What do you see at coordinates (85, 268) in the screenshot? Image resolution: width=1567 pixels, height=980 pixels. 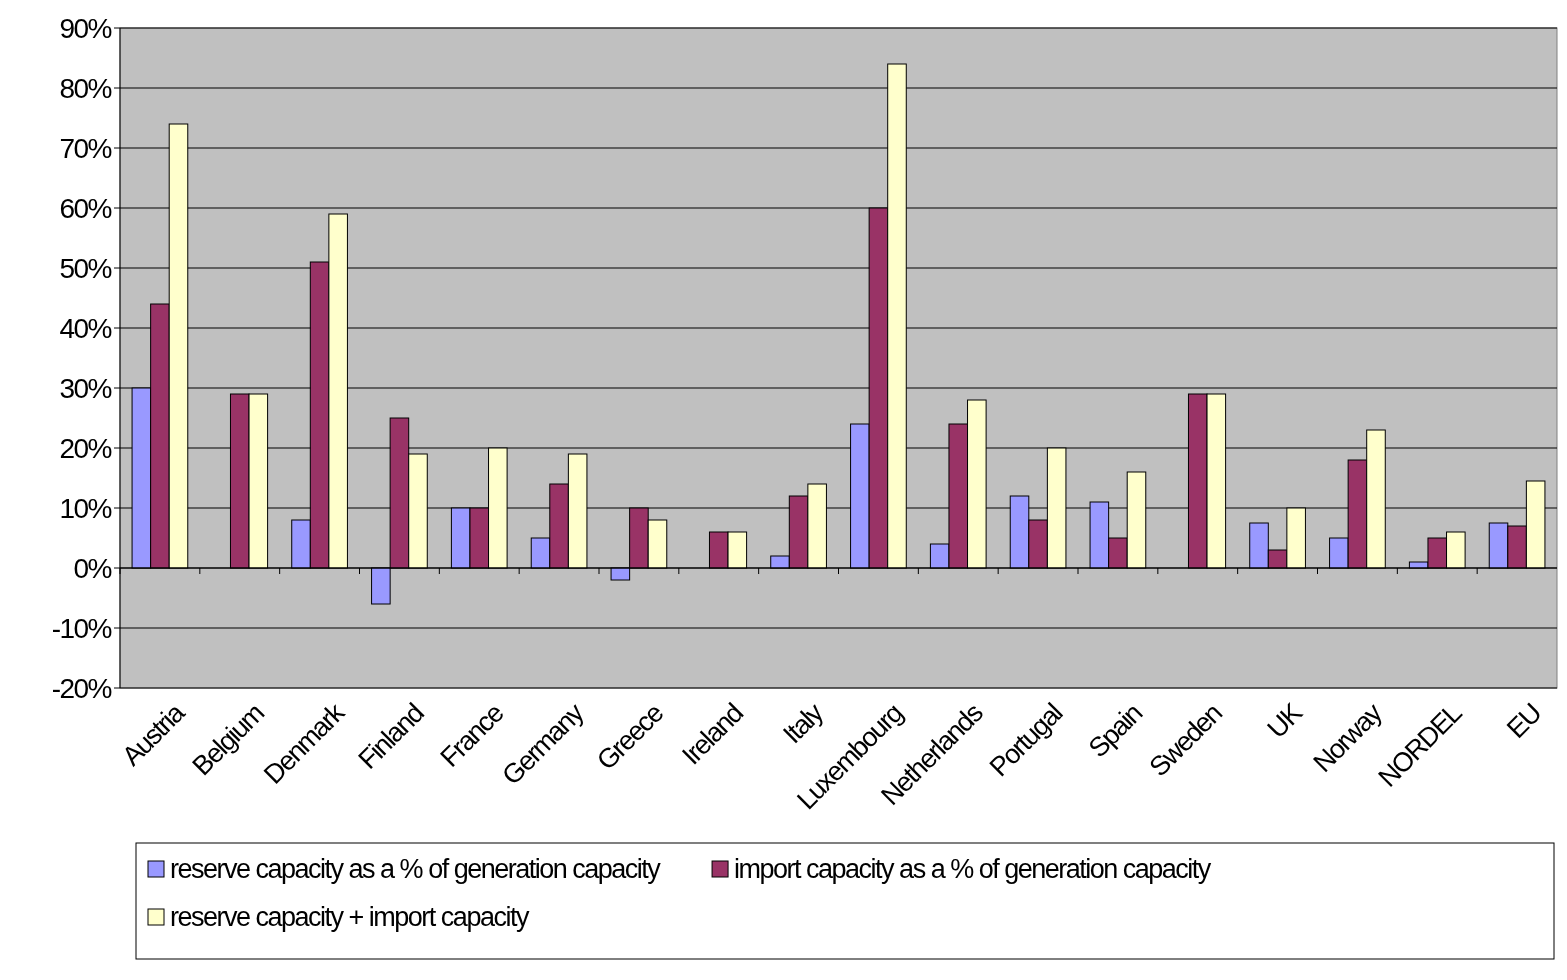 I see `y-tick-label: 50%` at bounding box center [85, 268].